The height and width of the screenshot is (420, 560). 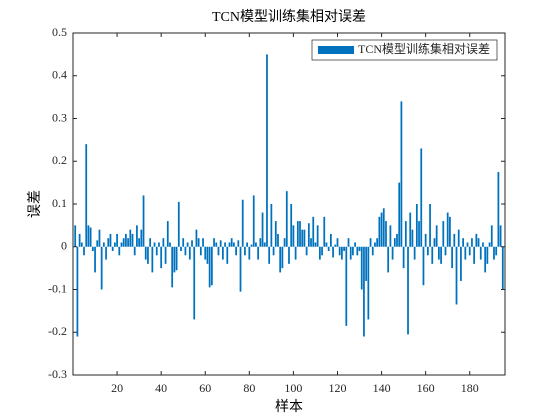 I want to click on y-tick-label: -0.1, so click(x=57, y=288).